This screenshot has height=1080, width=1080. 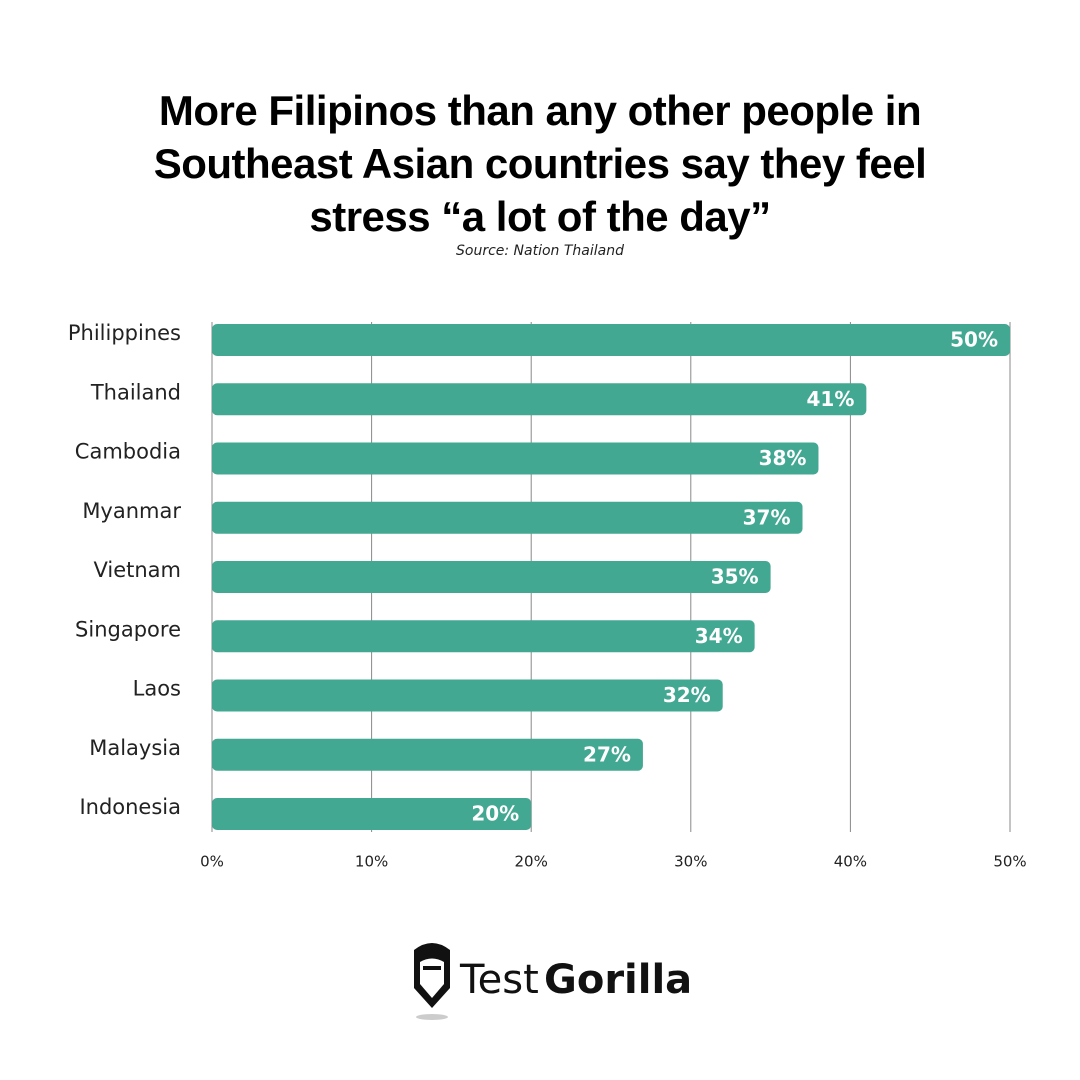 What do you see at coordinates (690, 862) in the screenshot?
I see `x-tick-label: 30%` at bounding box center [690, 862].